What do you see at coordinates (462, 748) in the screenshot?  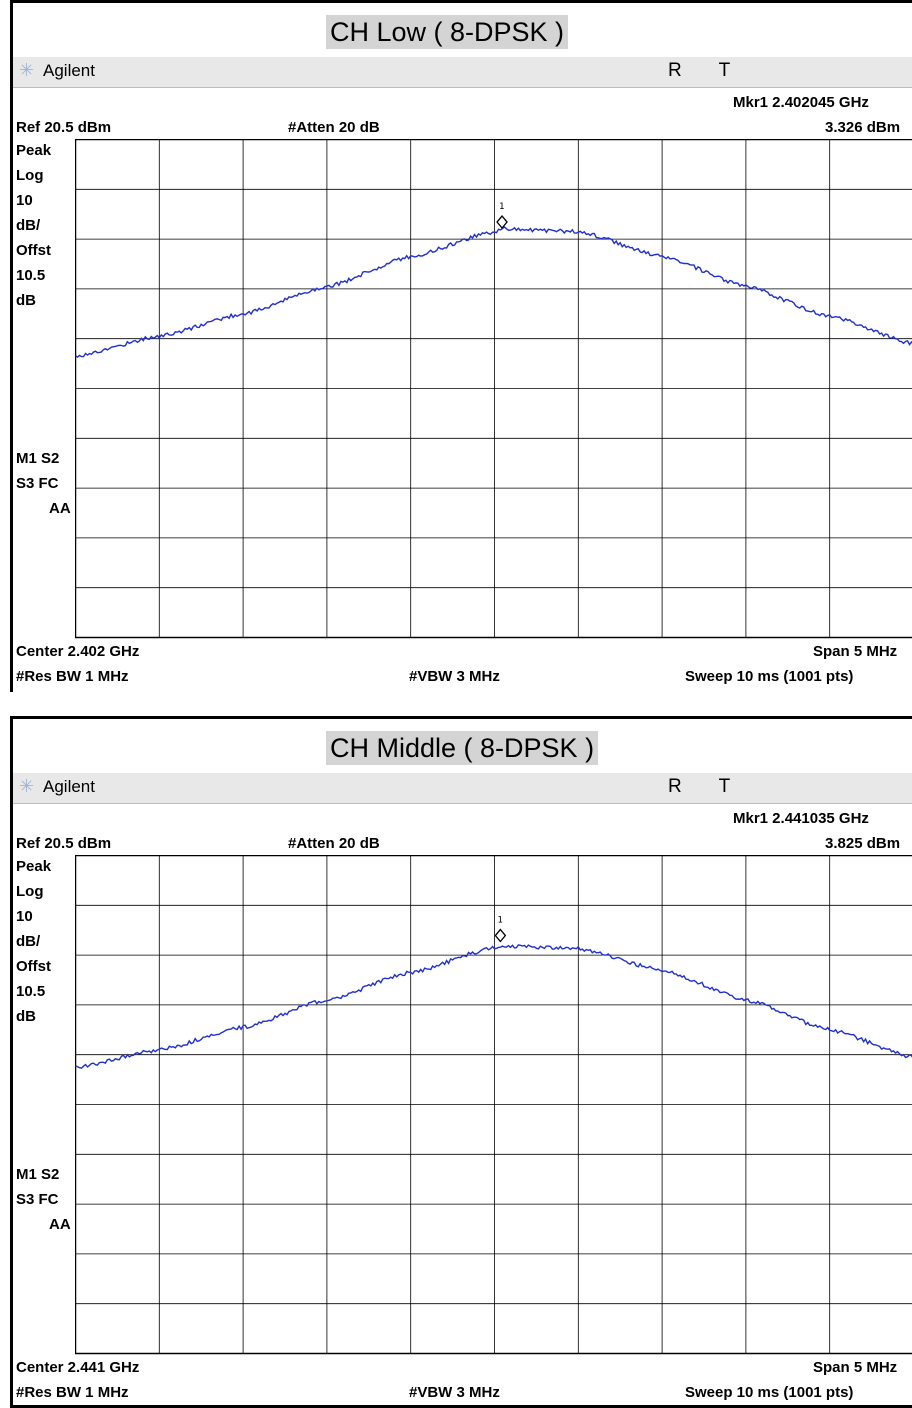 I see `panel-caption: CH Middle ( 8-DPSK )` at bounding box center [462, 748].